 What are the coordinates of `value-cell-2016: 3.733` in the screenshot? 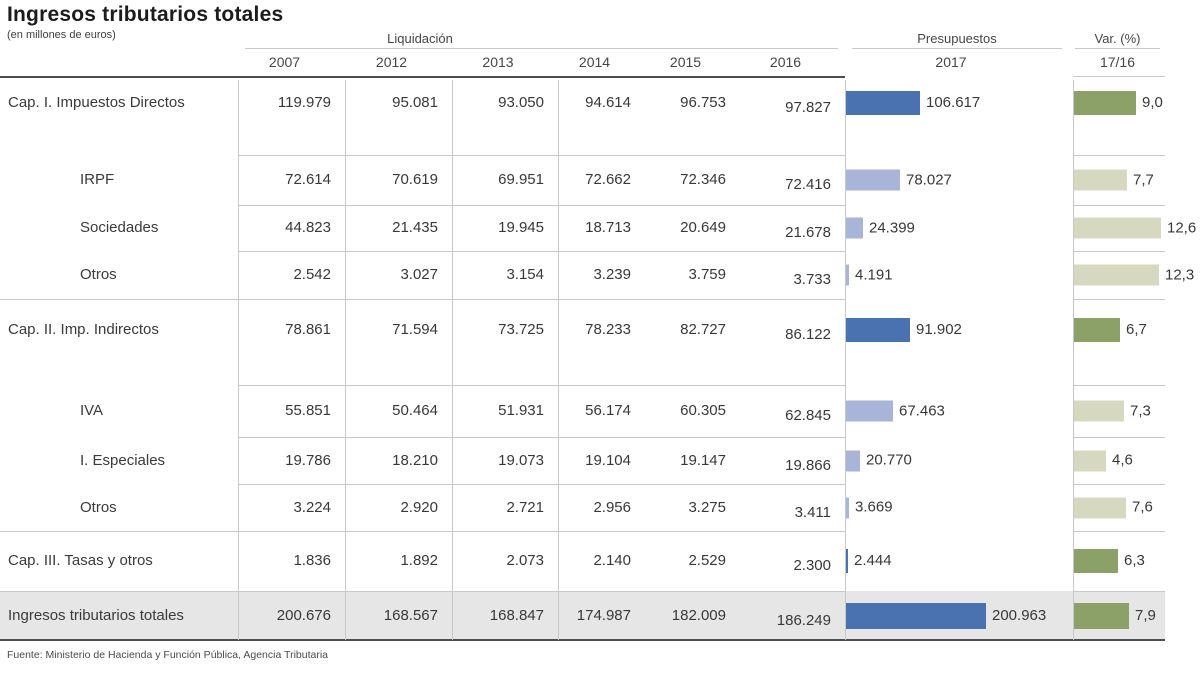 It's located at (812, 279).